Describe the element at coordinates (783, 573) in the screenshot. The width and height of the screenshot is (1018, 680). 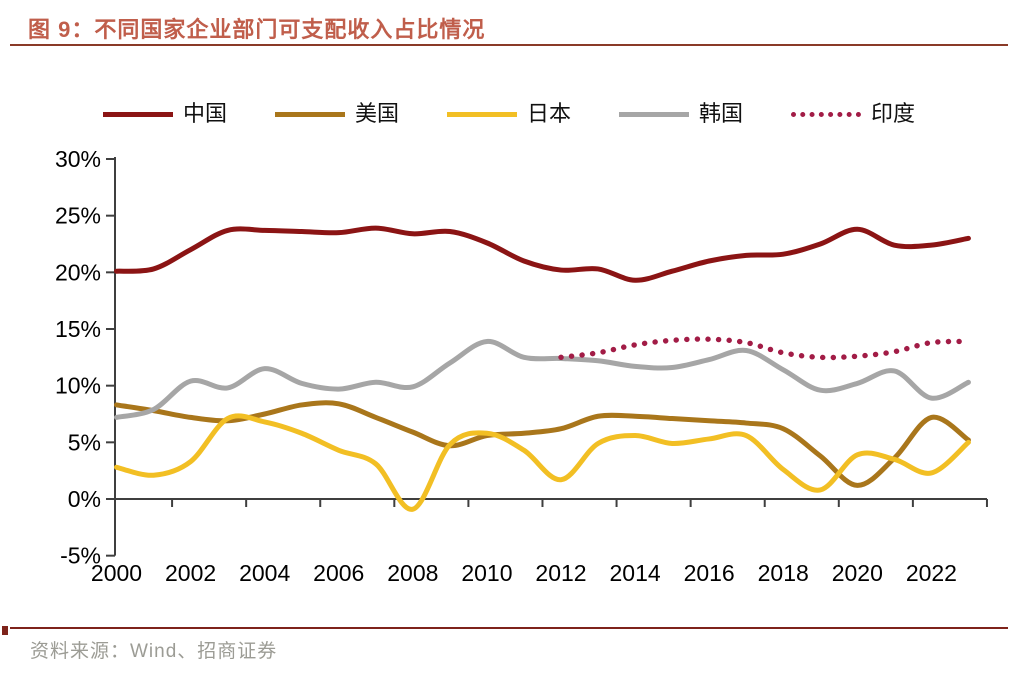
I see `x-axis-label: 2018` at that location.